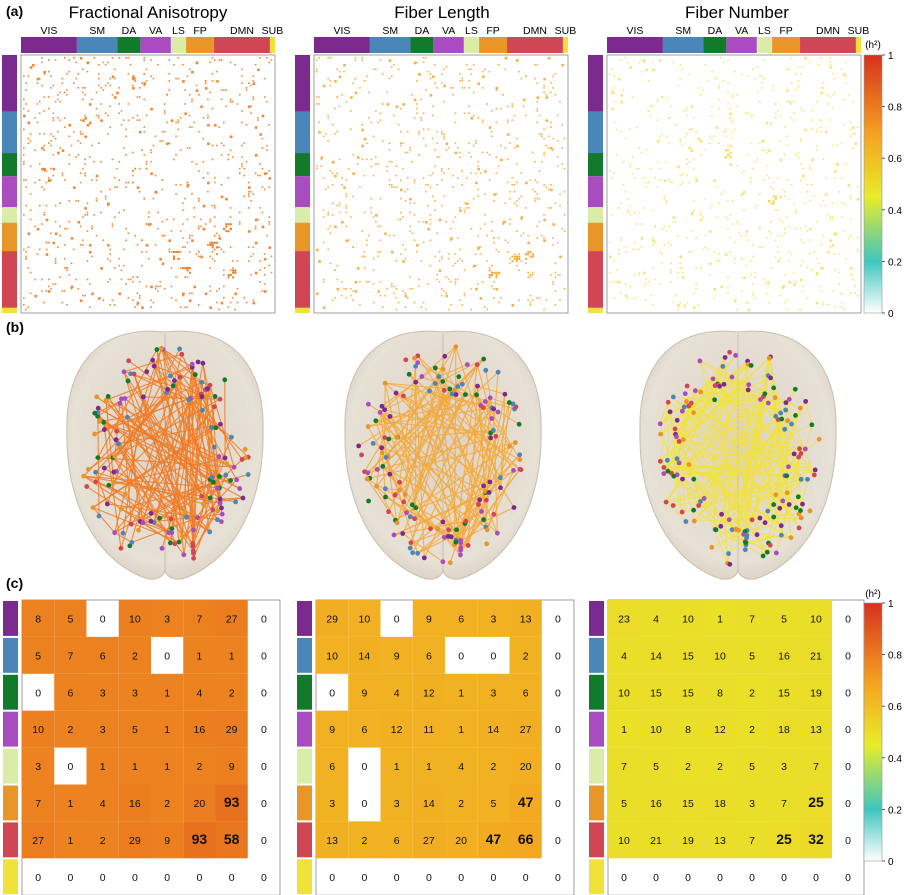  Describe the element at coordinates (332, 767) in the screenshot. I see `cell-value: 6` at that location.